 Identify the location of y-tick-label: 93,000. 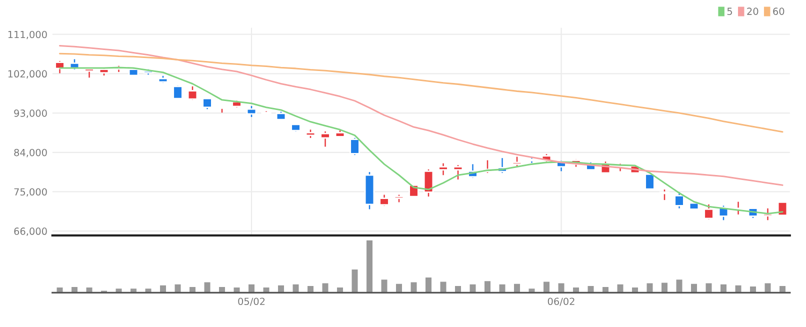
(30, 114).